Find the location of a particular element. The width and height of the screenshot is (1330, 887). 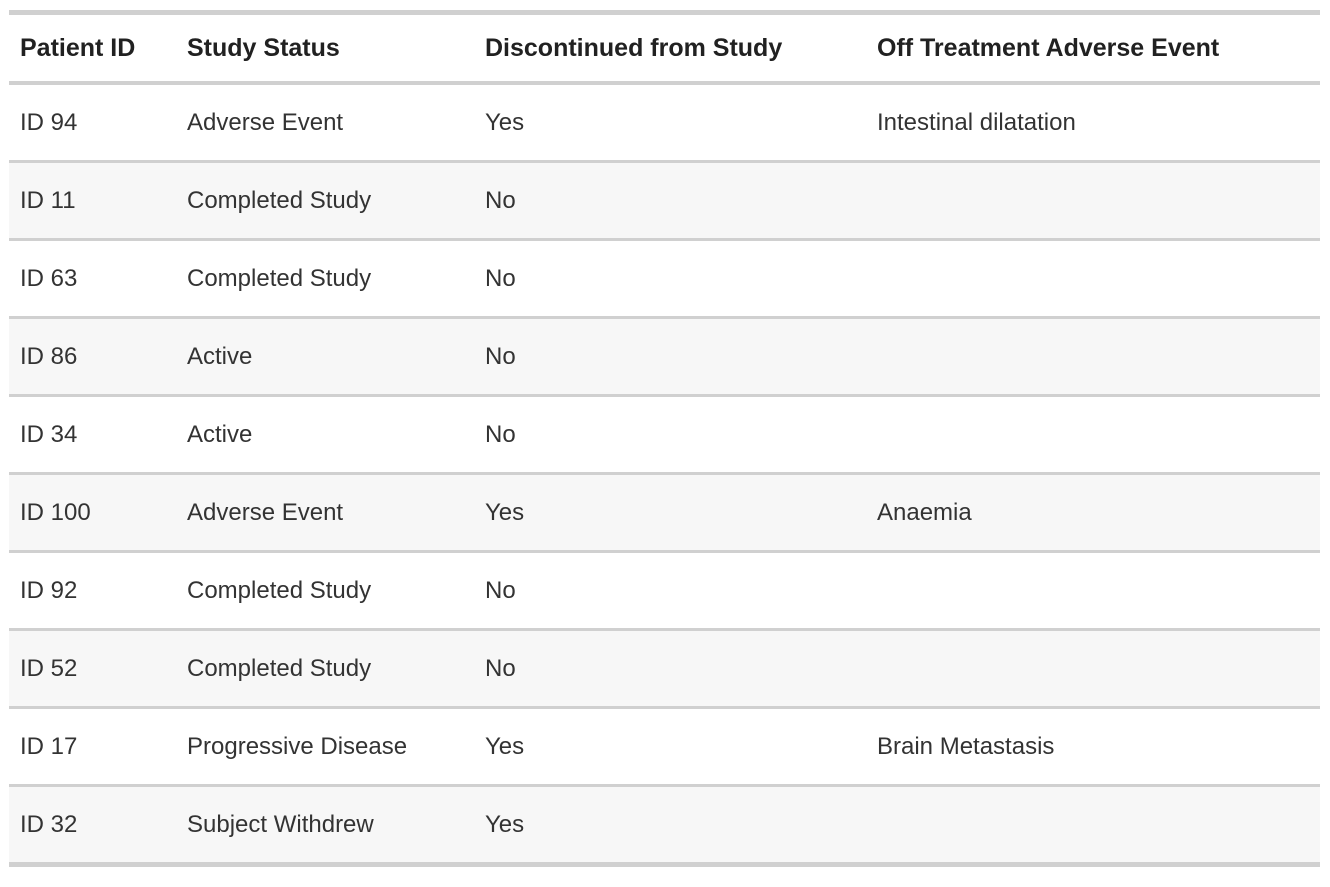

cell-patient-id: ID 34 is located at coordinates (92, 434).